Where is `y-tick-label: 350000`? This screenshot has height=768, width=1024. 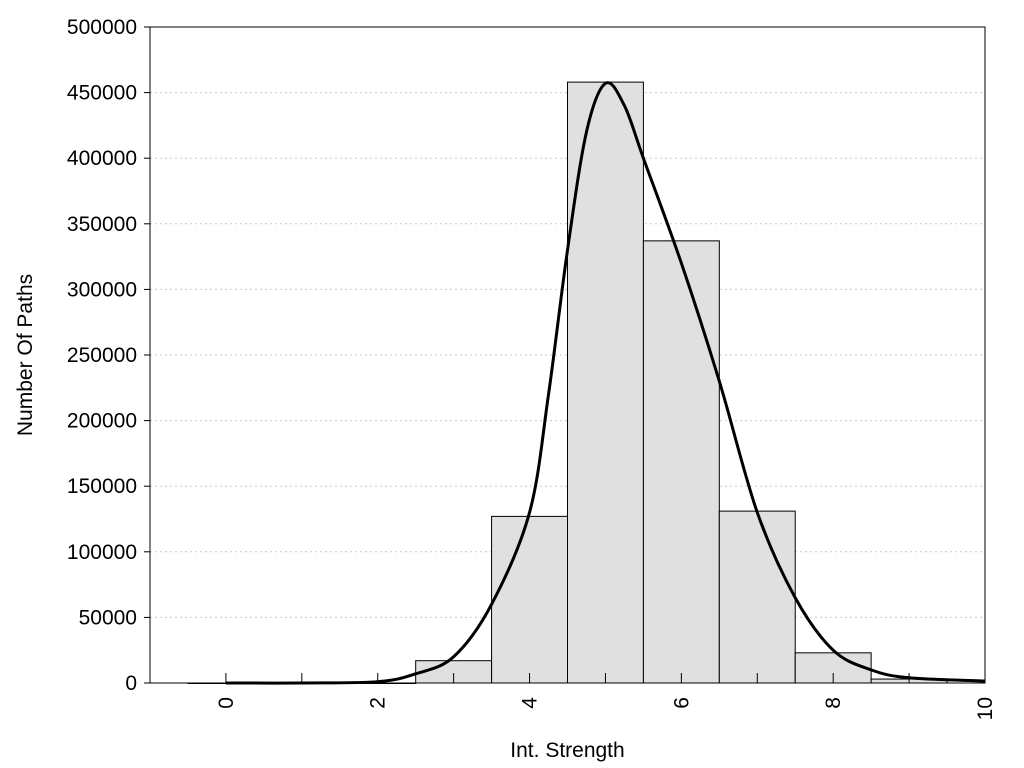
y-tick-label: 350000 is located at coordinates (102, 224).